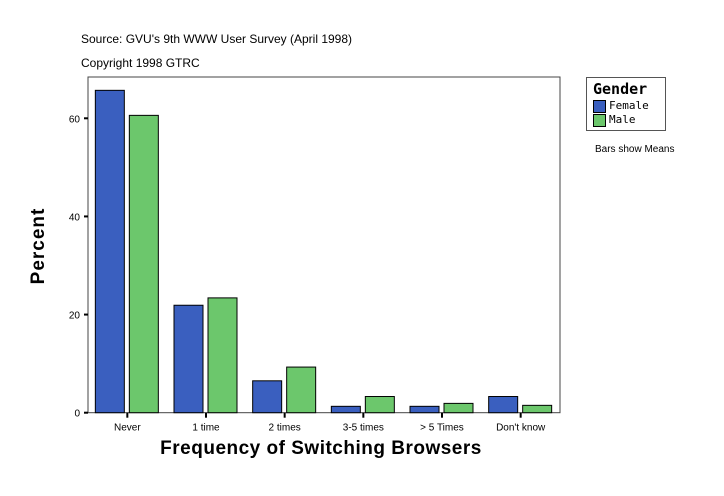  What do you see at coordinates (635, 149) in the screenshot?
I see `bars-note: Bars show Means` at bounding box center [635, 149].